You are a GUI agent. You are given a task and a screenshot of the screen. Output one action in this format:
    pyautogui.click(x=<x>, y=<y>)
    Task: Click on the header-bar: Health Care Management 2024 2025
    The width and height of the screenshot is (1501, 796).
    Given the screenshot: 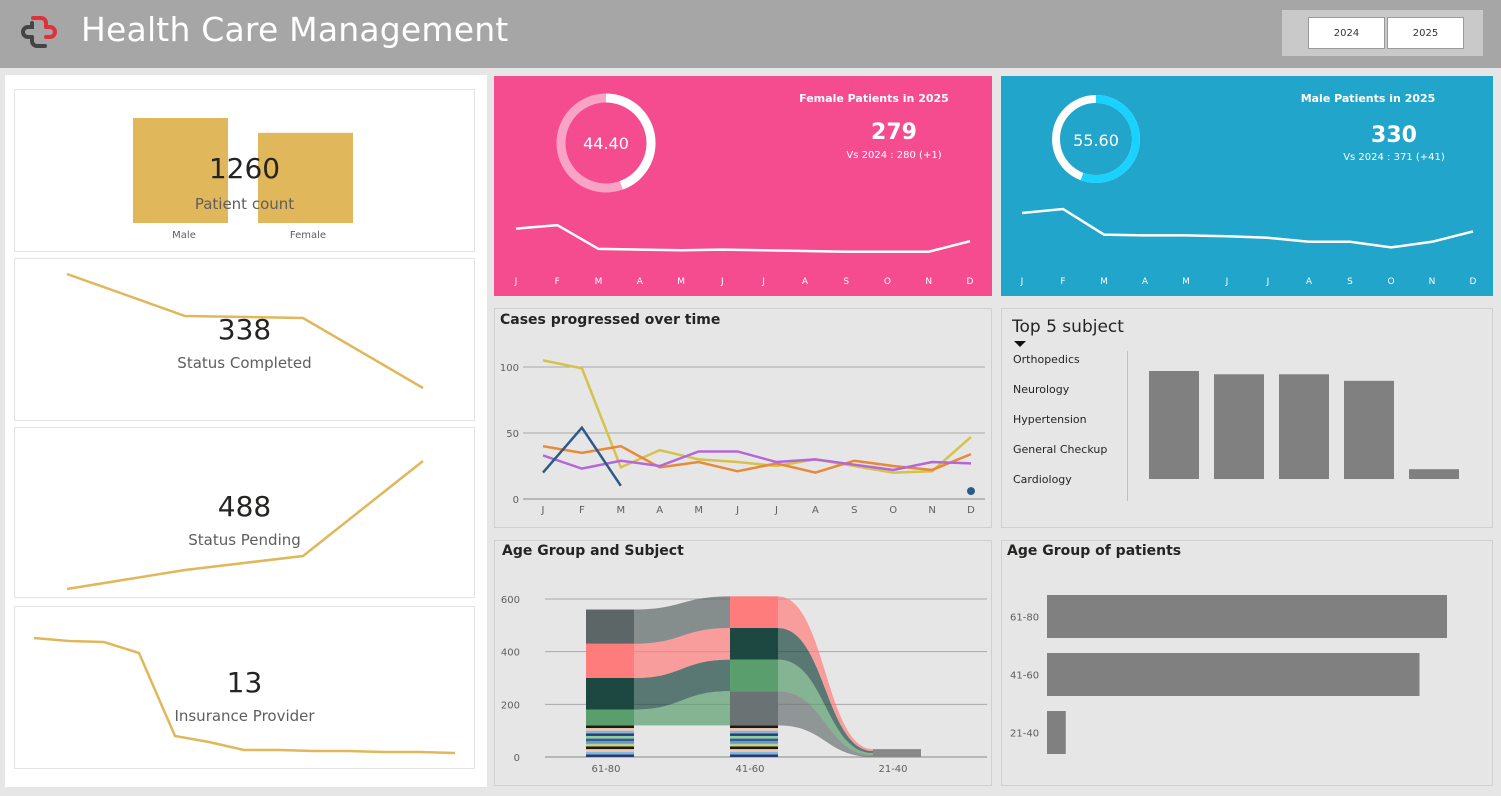 What is the action you would take?
    pyautogui.click(x=750, y=34)
    